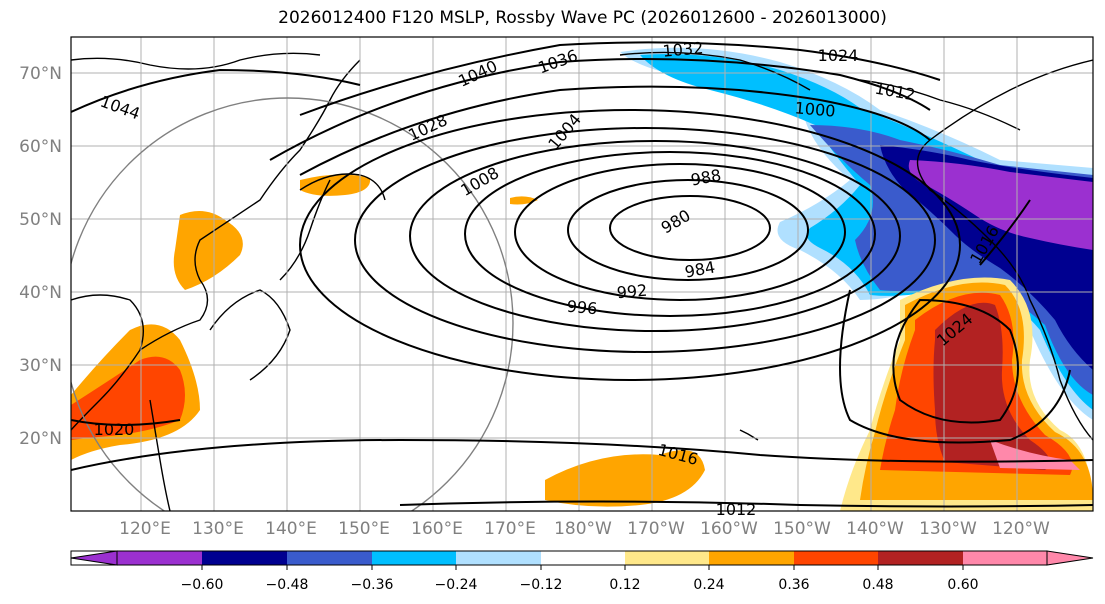 This screenshot has width=1105, height=604. I want to click on lat-label: 20°N, so click(40, 439).